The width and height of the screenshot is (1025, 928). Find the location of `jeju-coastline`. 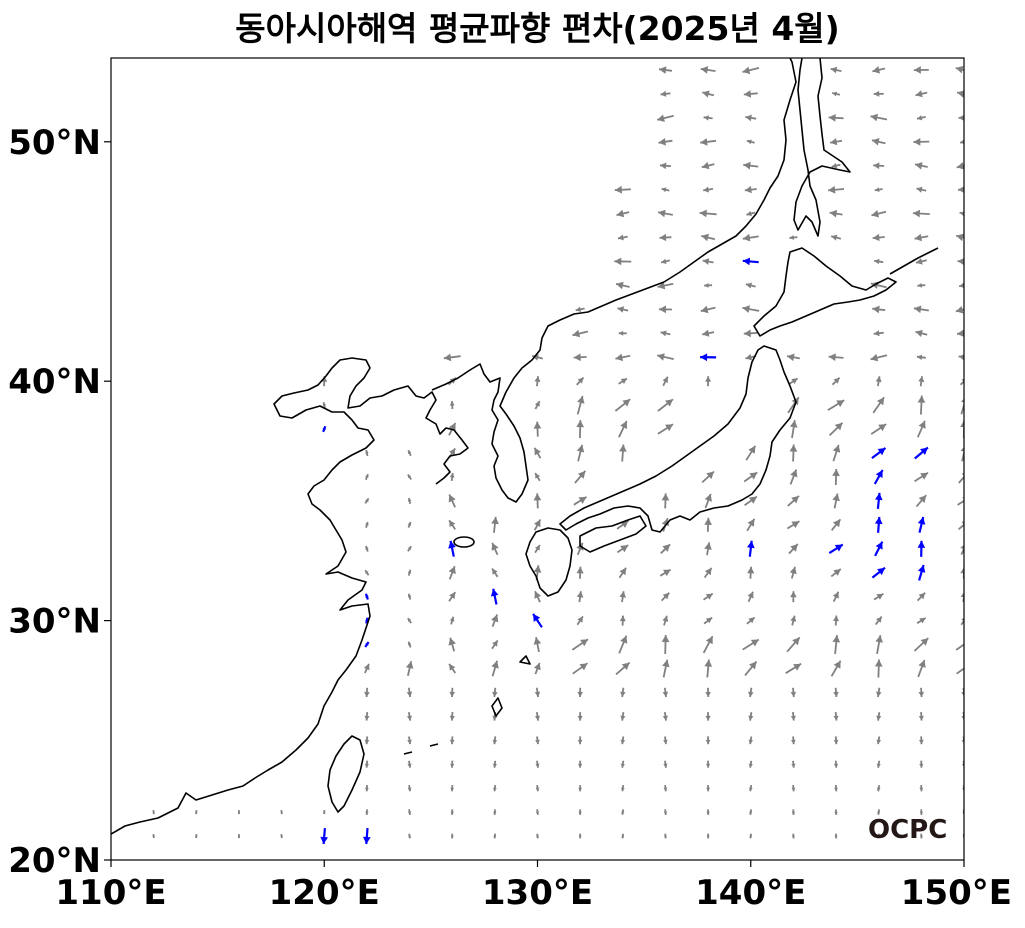

jeju-coastline is located at coordinates (464, 542).